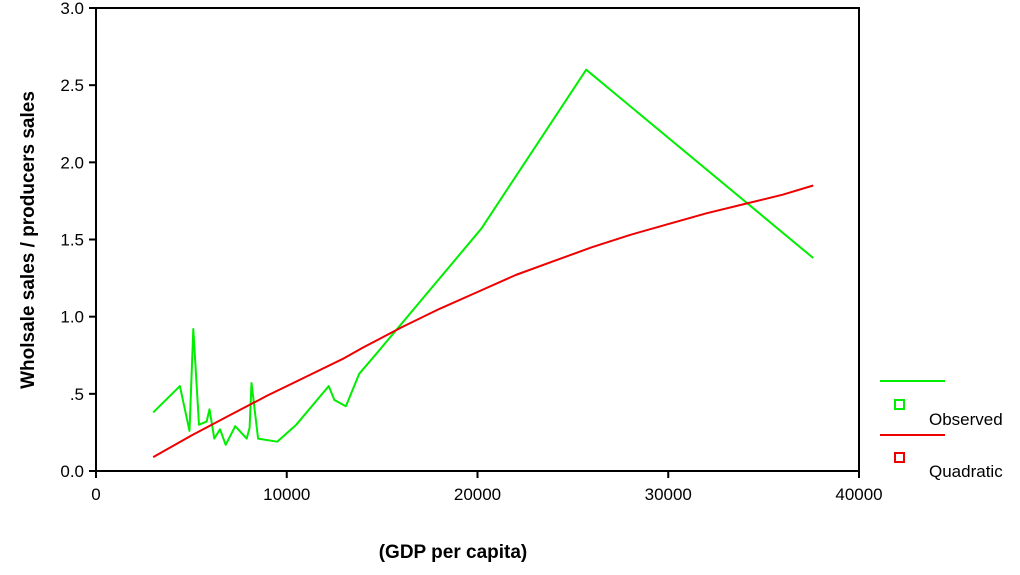  I want to click on legend-label-quadratic: Quadratic, so click(966, 471).